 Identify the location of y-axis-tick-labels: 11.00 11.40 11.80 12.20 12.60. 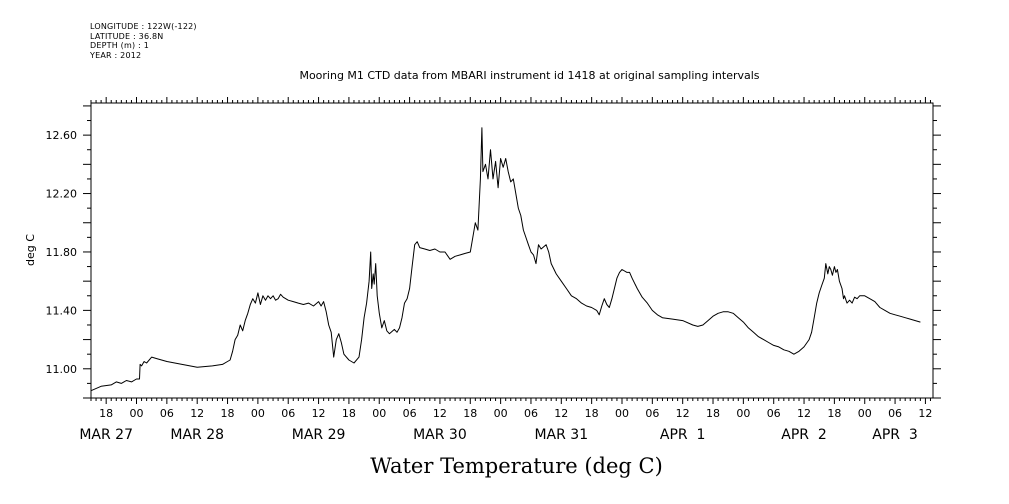
(62, 252).